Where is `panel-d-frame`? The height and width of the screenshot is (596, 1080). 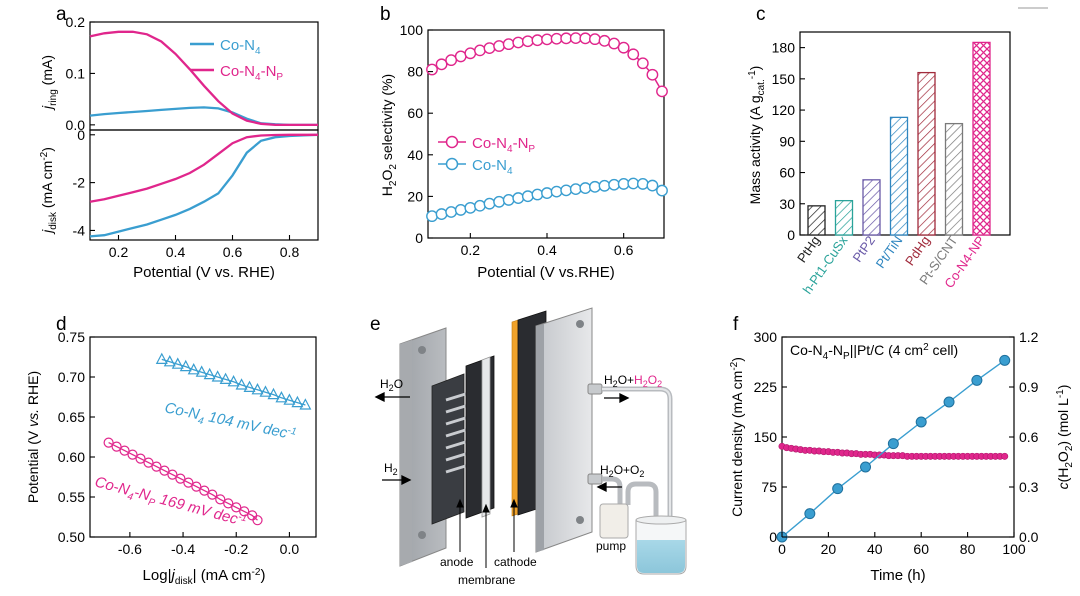 panel-d-frame is located at coordinates (203, 437).